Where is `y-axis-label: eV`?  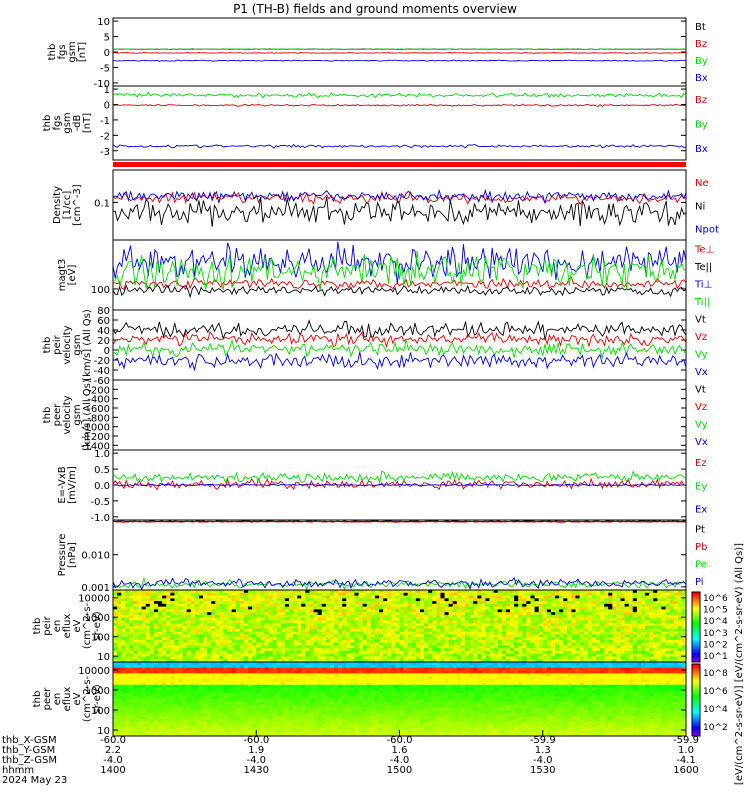 y-axis-label: eV is located at coordinates (77, 625).